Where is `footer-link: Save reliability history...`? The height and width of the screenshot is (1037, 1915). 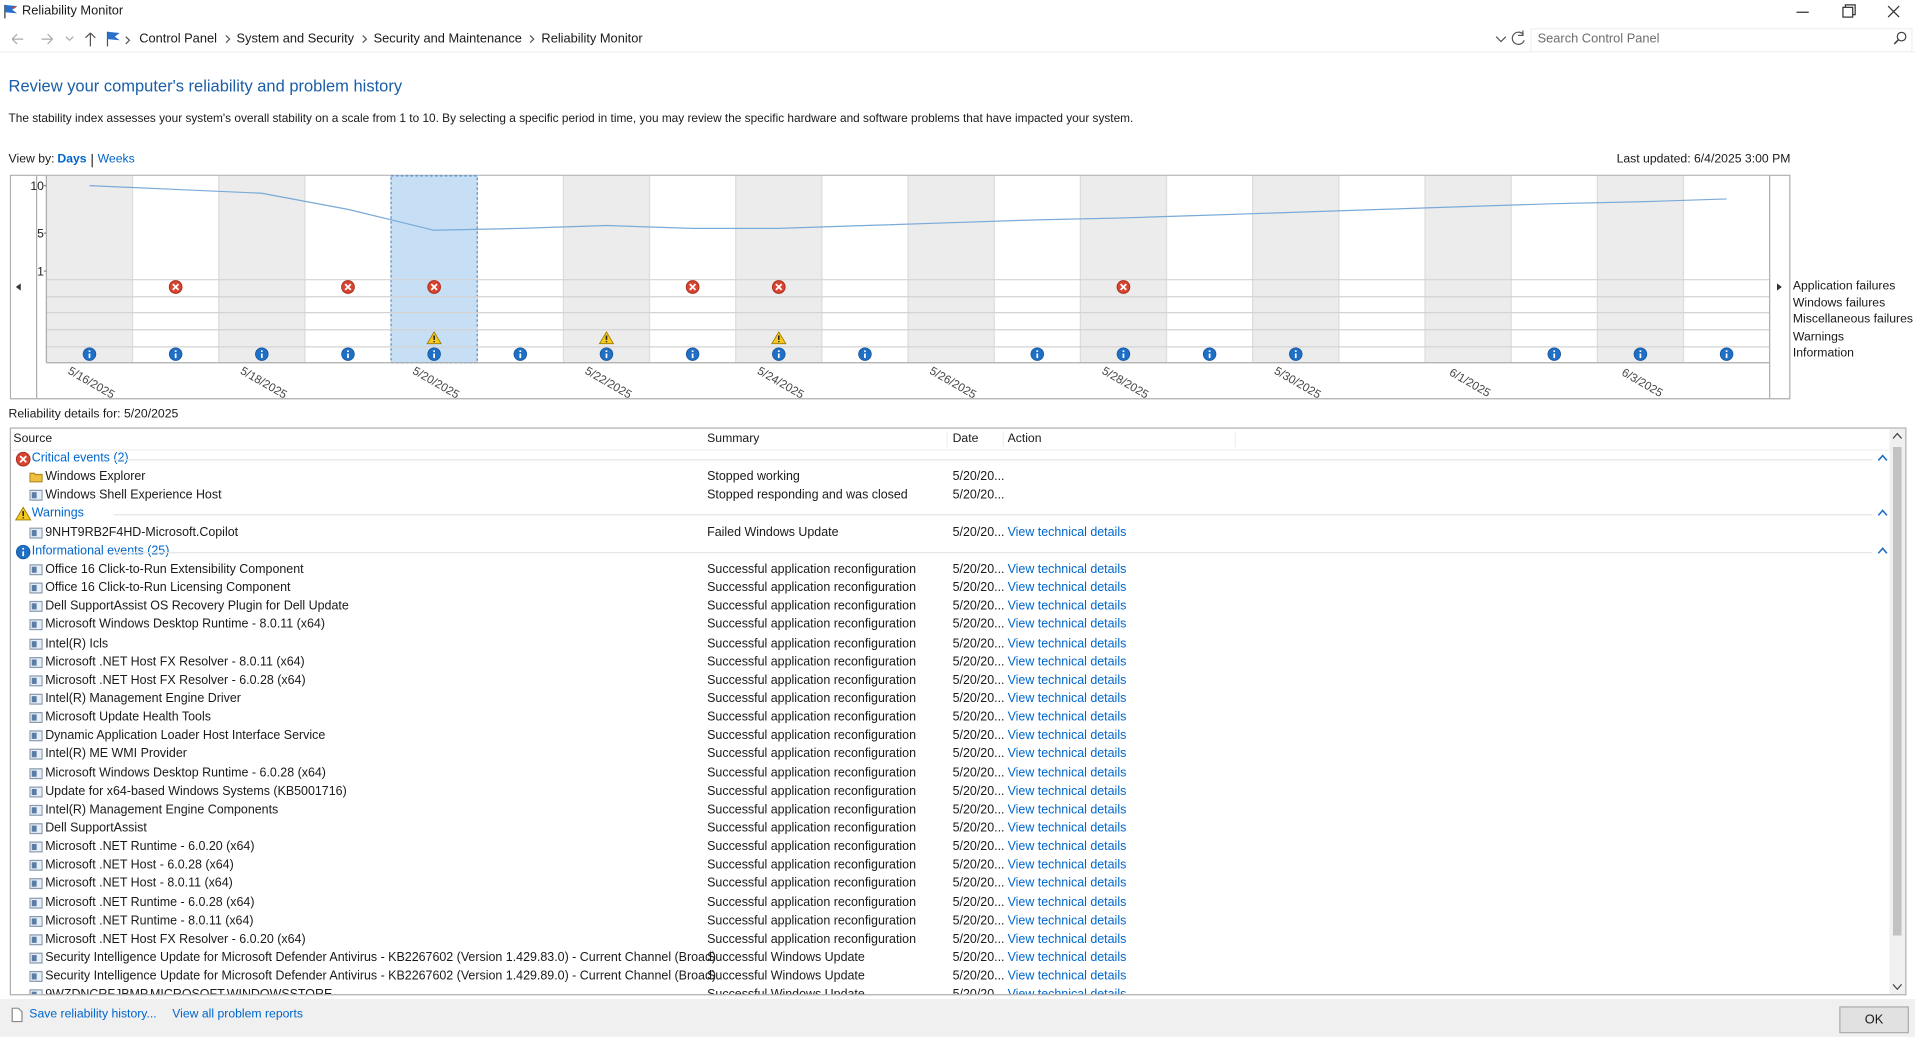
footer-link: Save reliability history... is located at coordinates (93, 1014).